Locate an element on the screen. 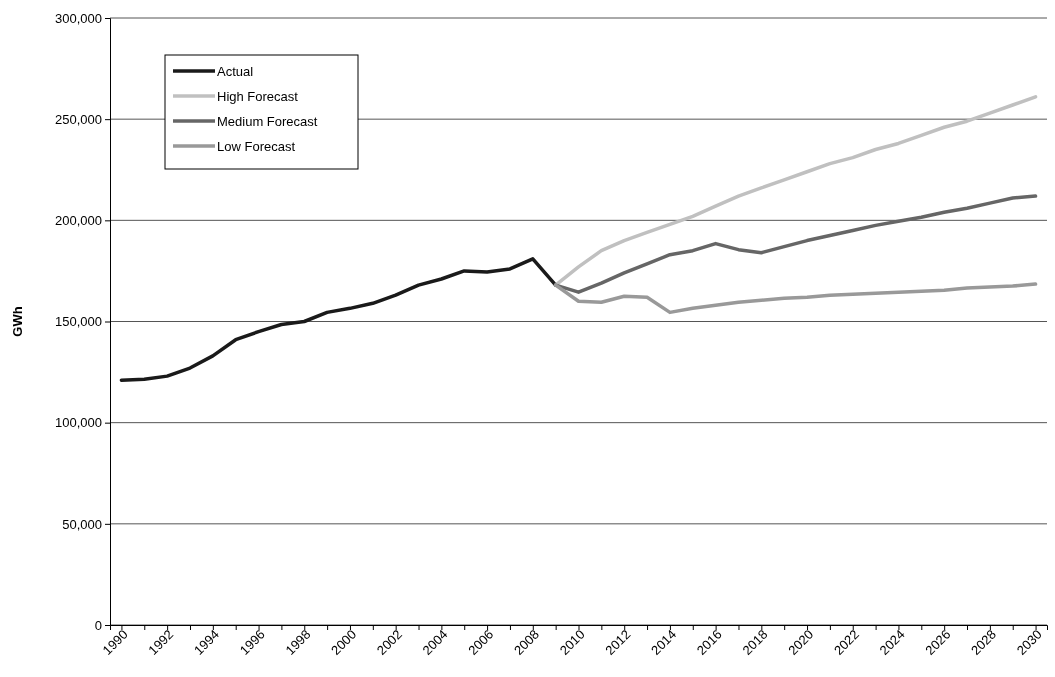 This screenshot has width=1055, height=677. legend-label: Low Forecast is located at coordinates (256, 146).